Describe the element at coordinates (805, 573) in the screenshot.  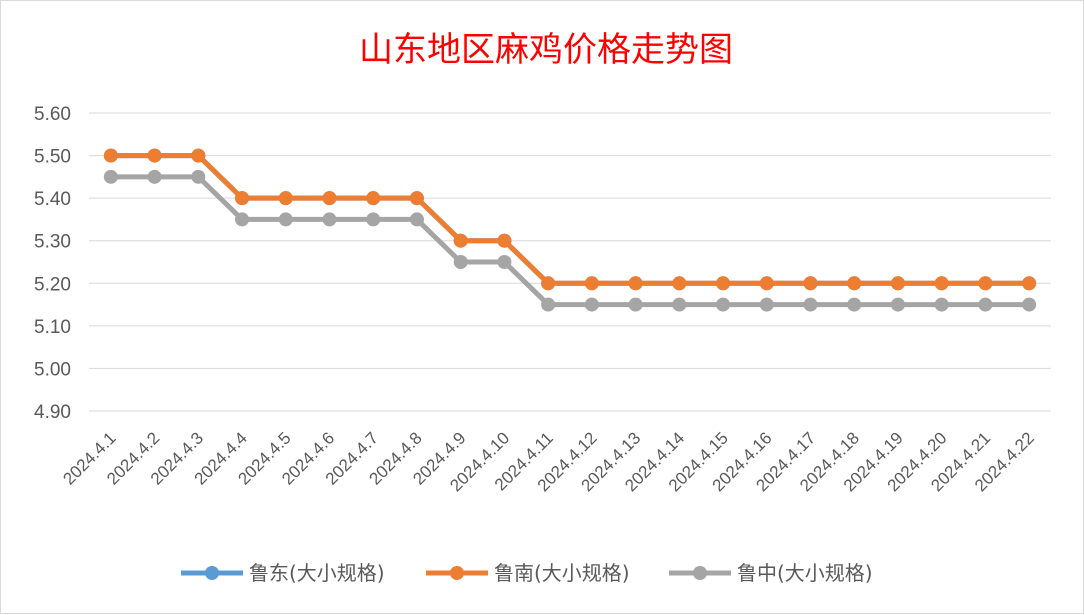
I see `legend-label: 鲁中(大小规格)` at that location.